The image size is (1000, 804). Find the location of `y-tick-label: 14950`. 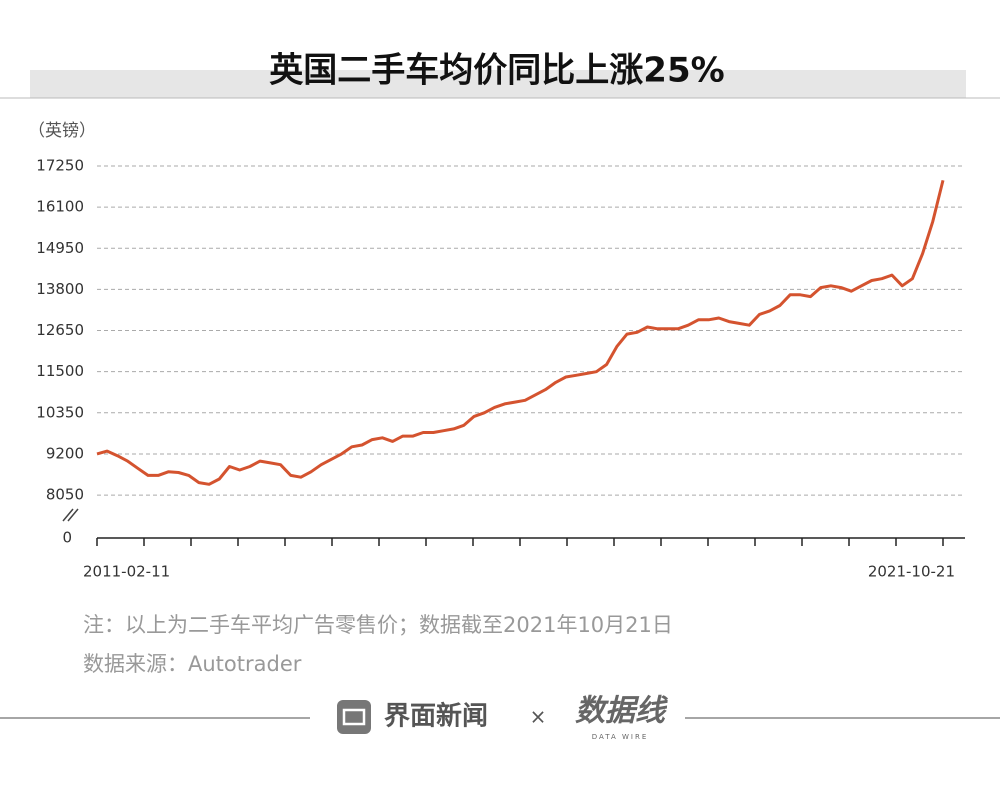

y-tick-label: 14950 is located at coordinates (60, 248).